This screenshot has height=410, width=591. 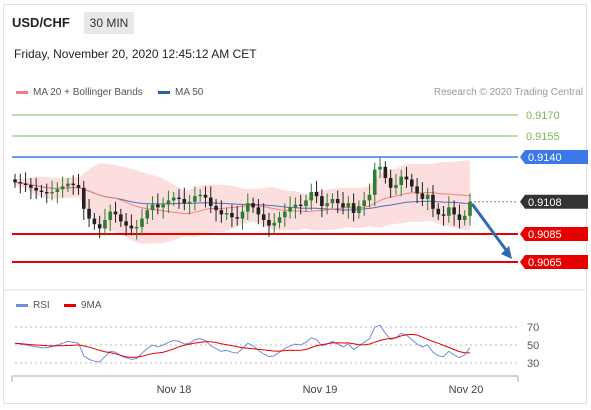 I want to click on legend-ma20-bollinger: MA 20 + Bollinger Bands, so click(x=79, y=92).